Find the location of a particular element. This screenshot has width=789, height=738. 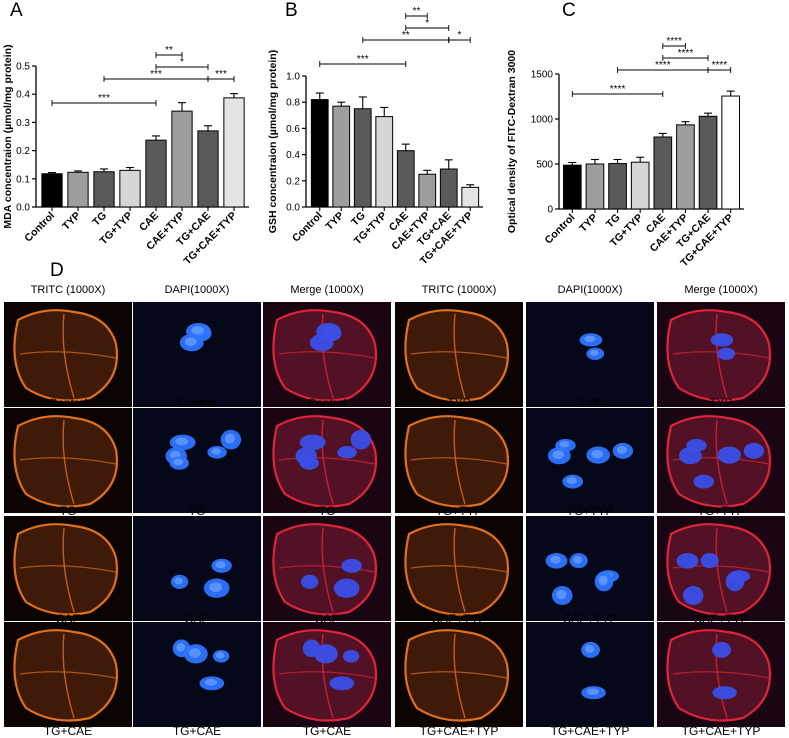

x-tick-label: TYP is located at coordinates (334, 221).